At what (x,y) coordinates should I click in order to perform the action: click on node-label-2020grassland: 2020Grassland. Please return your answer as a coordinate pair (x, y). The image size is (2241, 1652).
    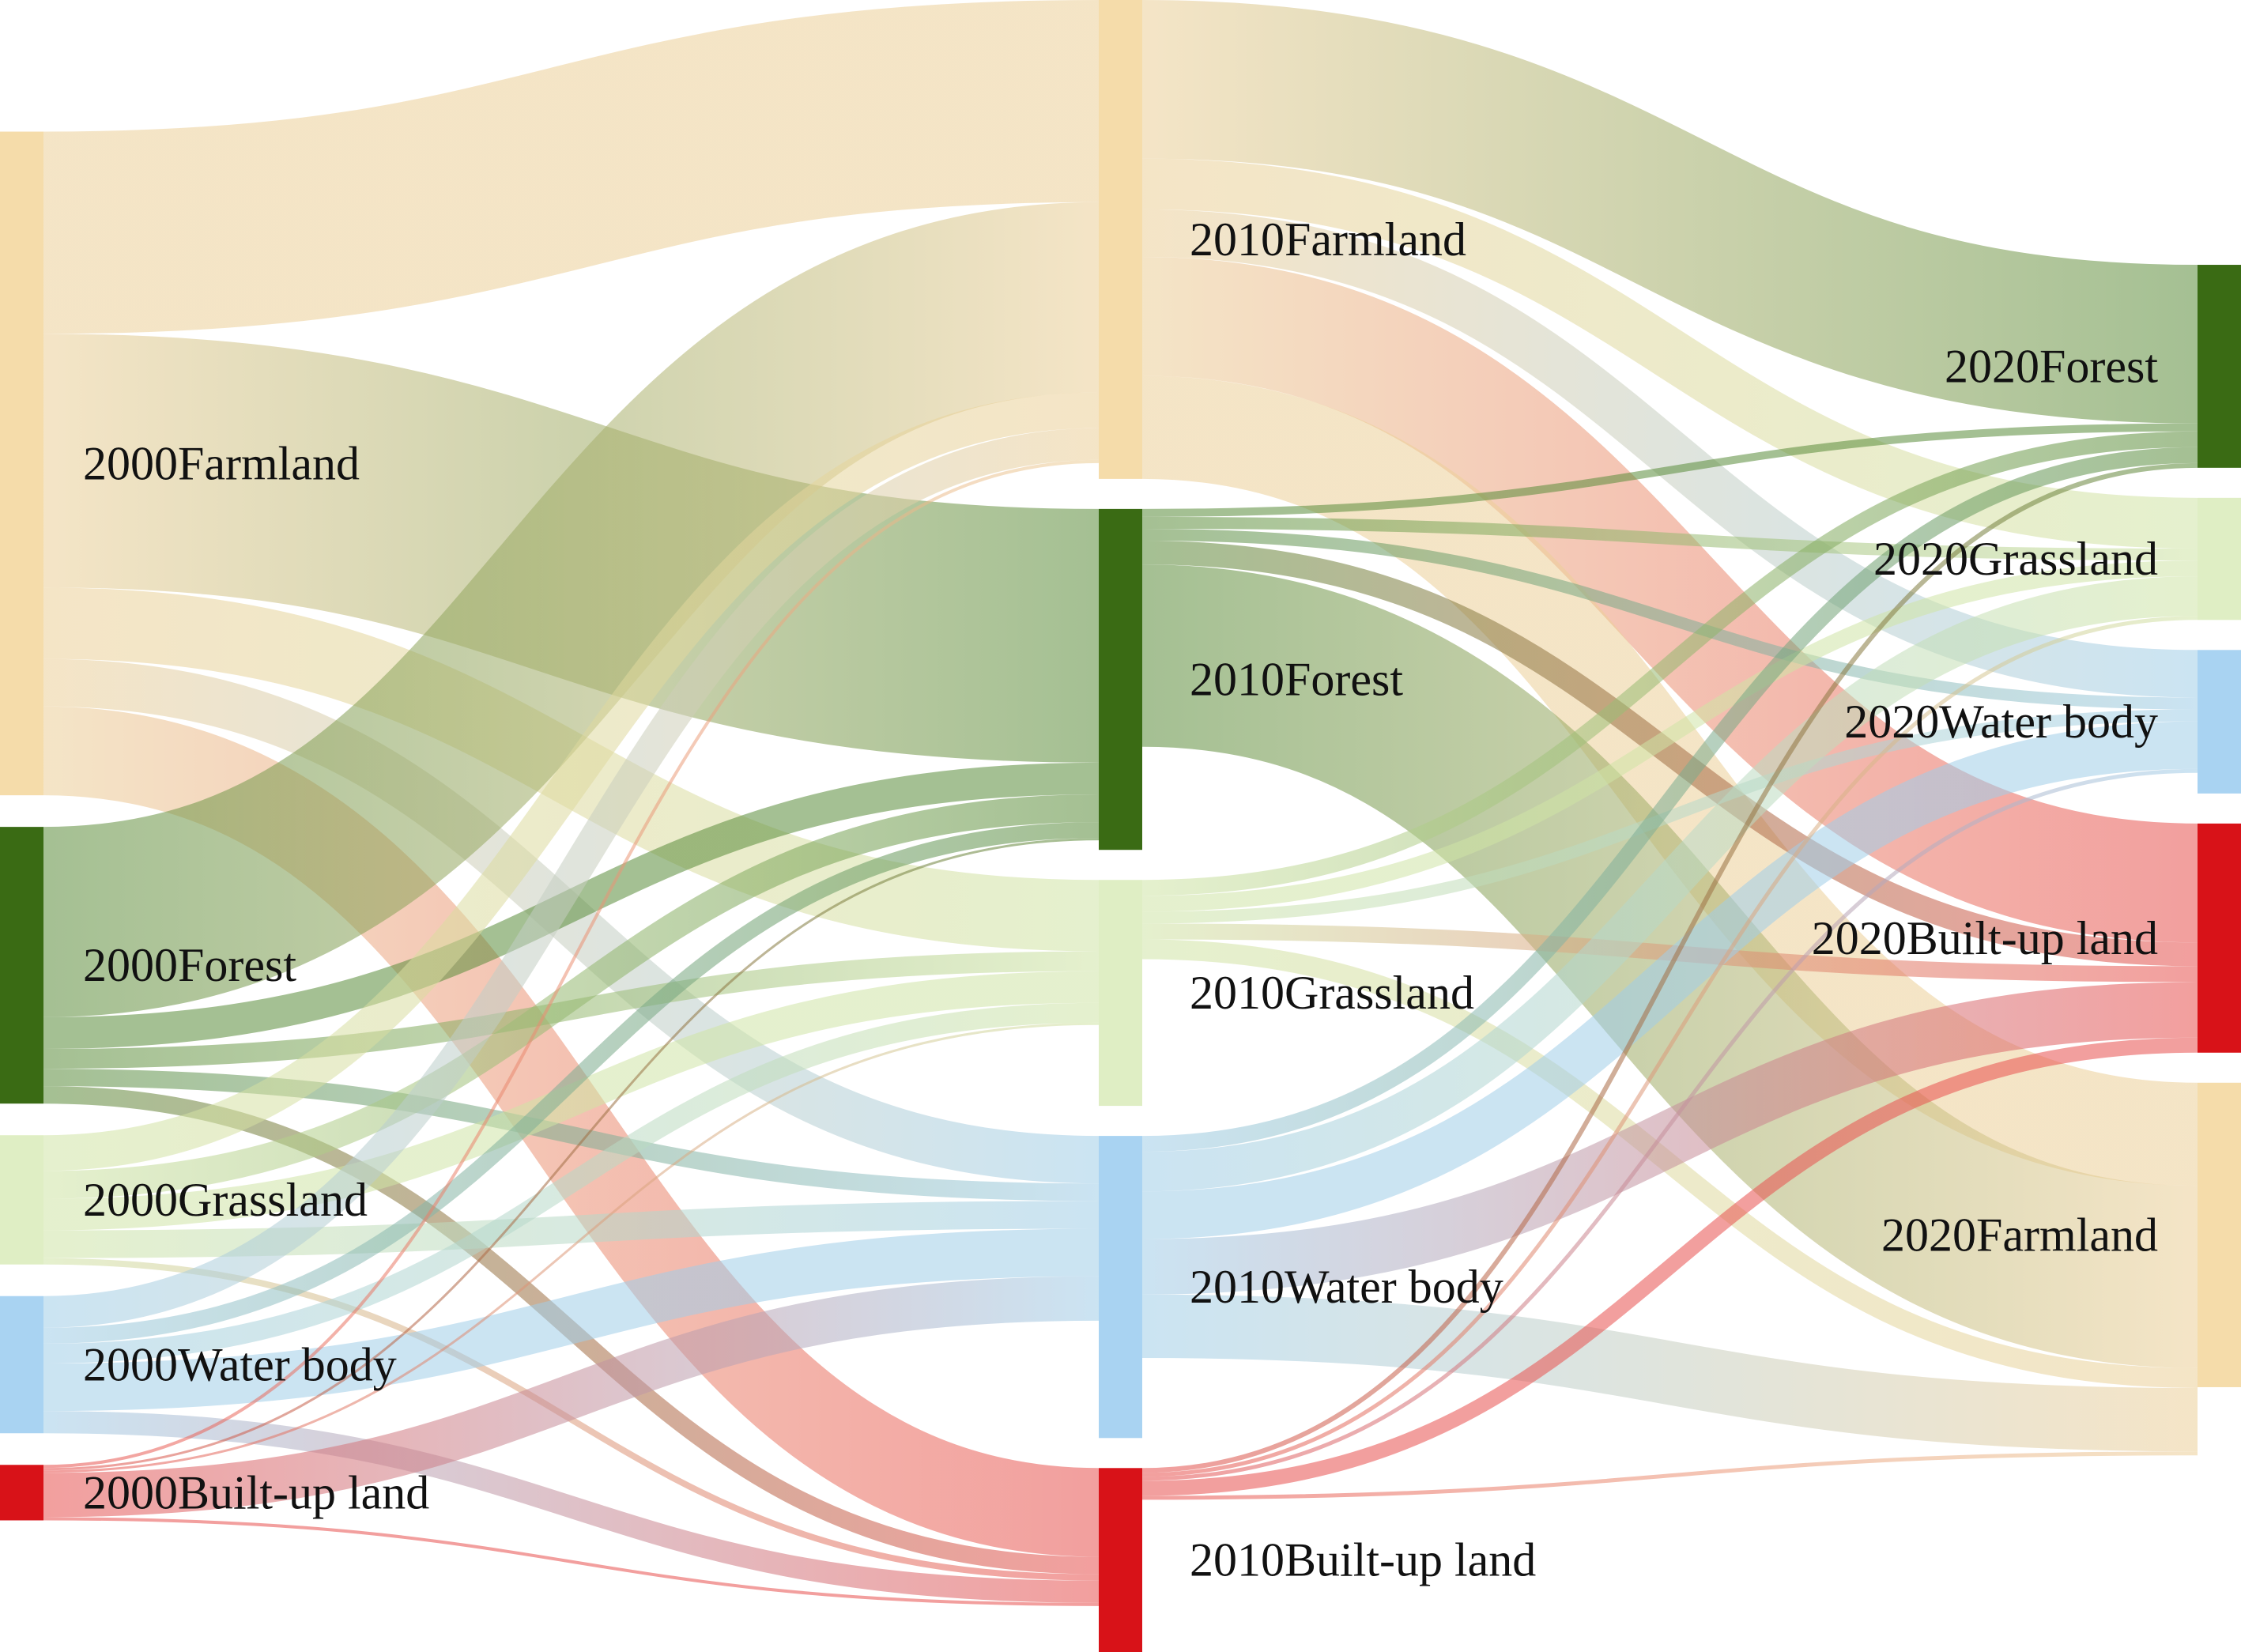
    Looking at the image, I should click on (2015, 559).